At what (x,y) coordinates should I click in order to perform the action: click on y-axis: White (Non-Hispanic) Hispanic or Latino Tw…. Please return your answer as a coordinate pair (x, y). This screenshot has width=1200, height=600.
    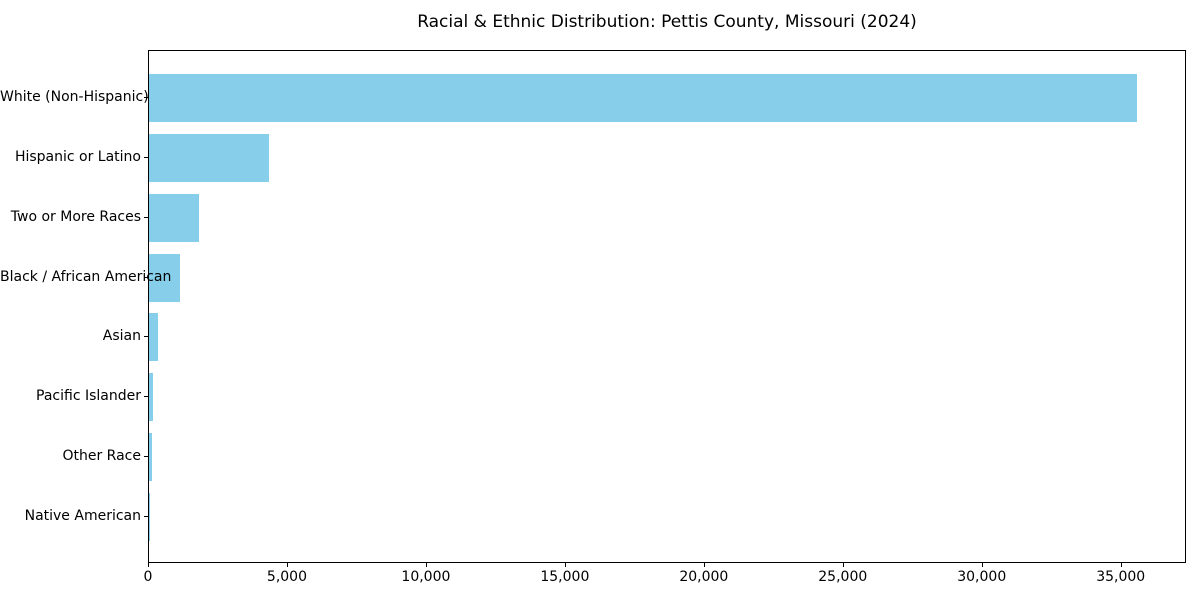
    Looking at the image, I should click on (86, 306).